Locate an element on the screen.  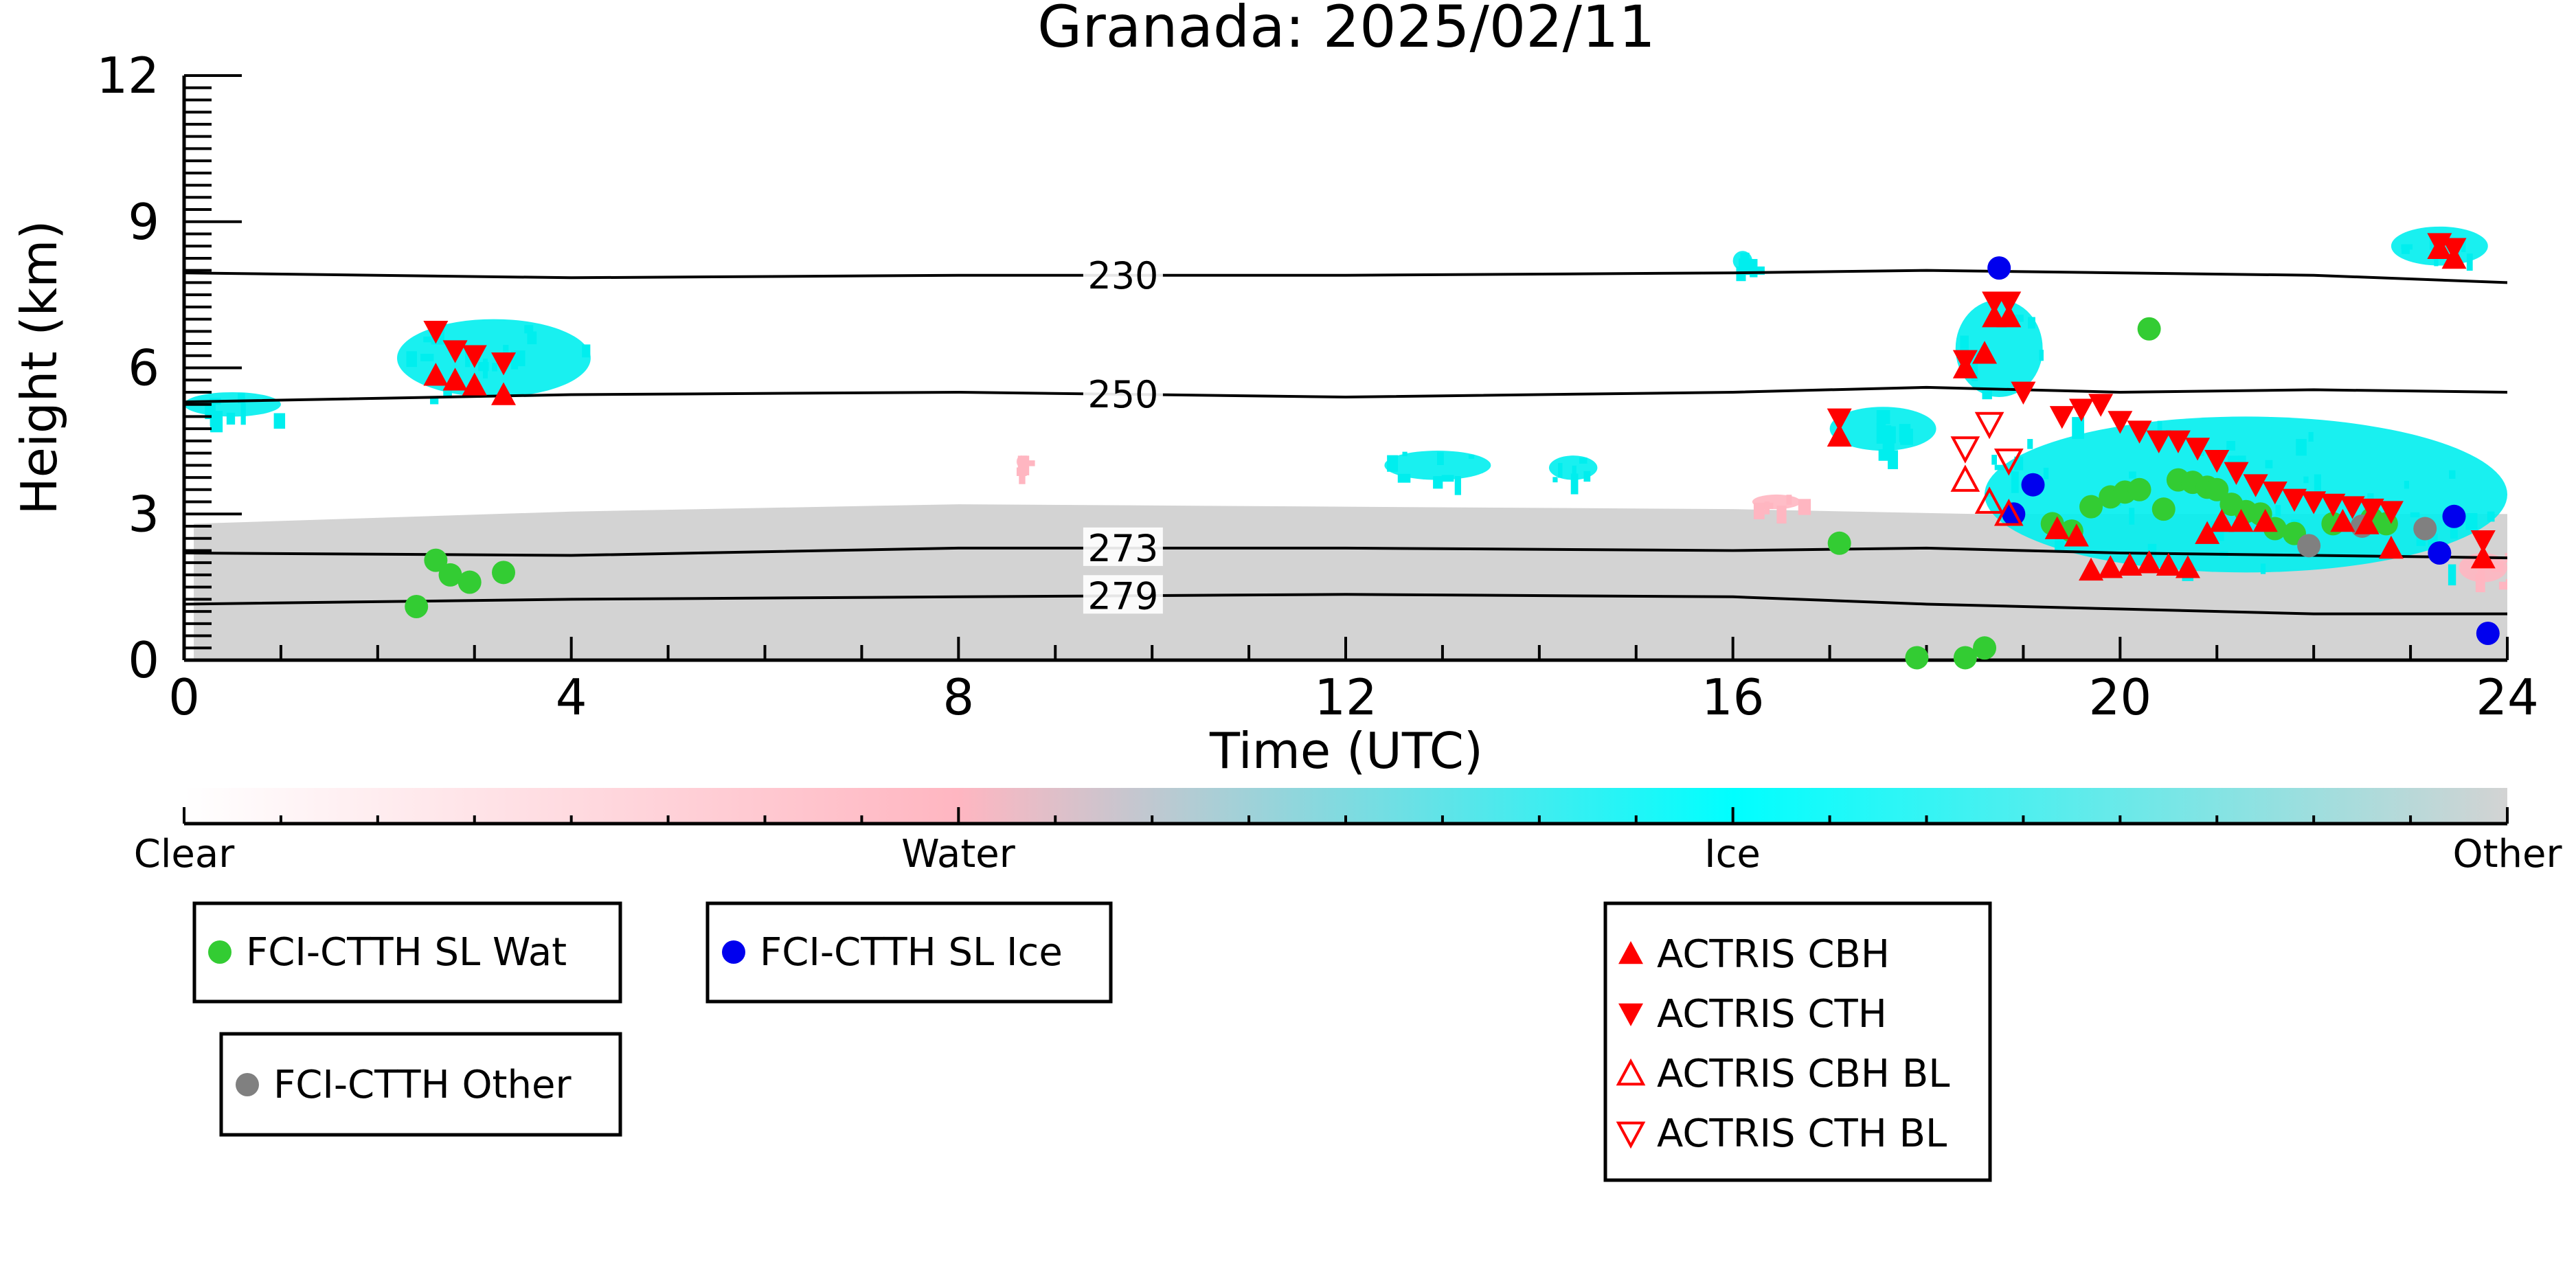
legend-ice-marker is located at coordinates (733, 952).